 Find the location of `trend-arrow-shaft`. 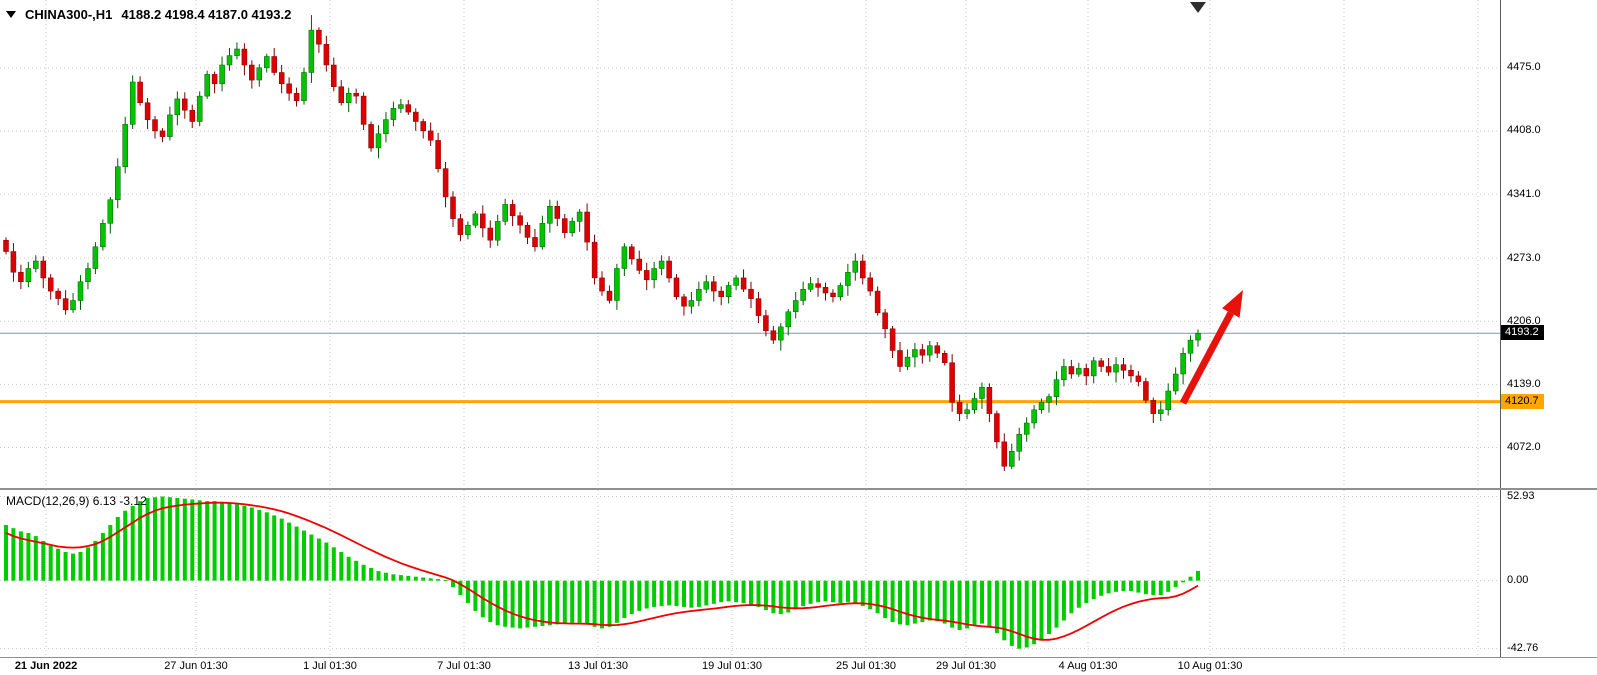

trend-arrow-shaft is located at coordinates (1206, 358).